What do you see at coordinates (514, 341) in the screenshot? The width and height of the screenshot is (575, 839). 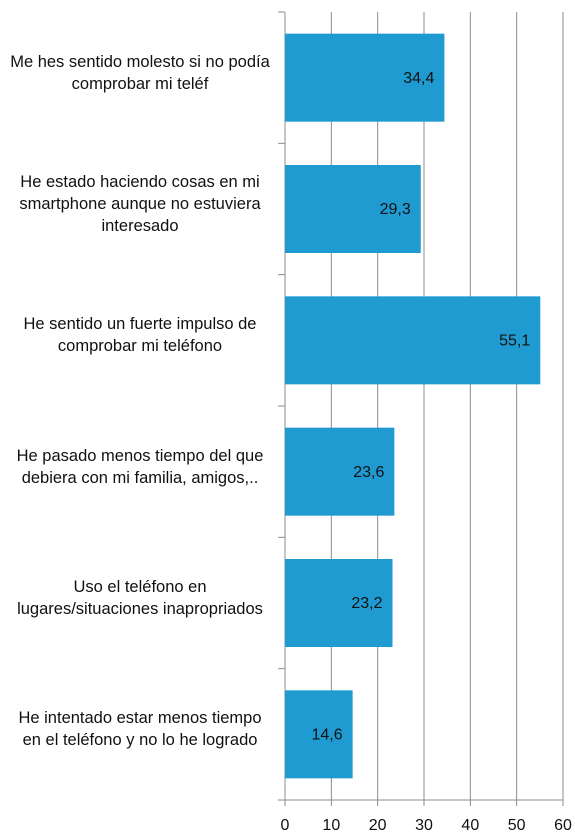 I see `value-label: 55,1` at bounding box center [514, 341].